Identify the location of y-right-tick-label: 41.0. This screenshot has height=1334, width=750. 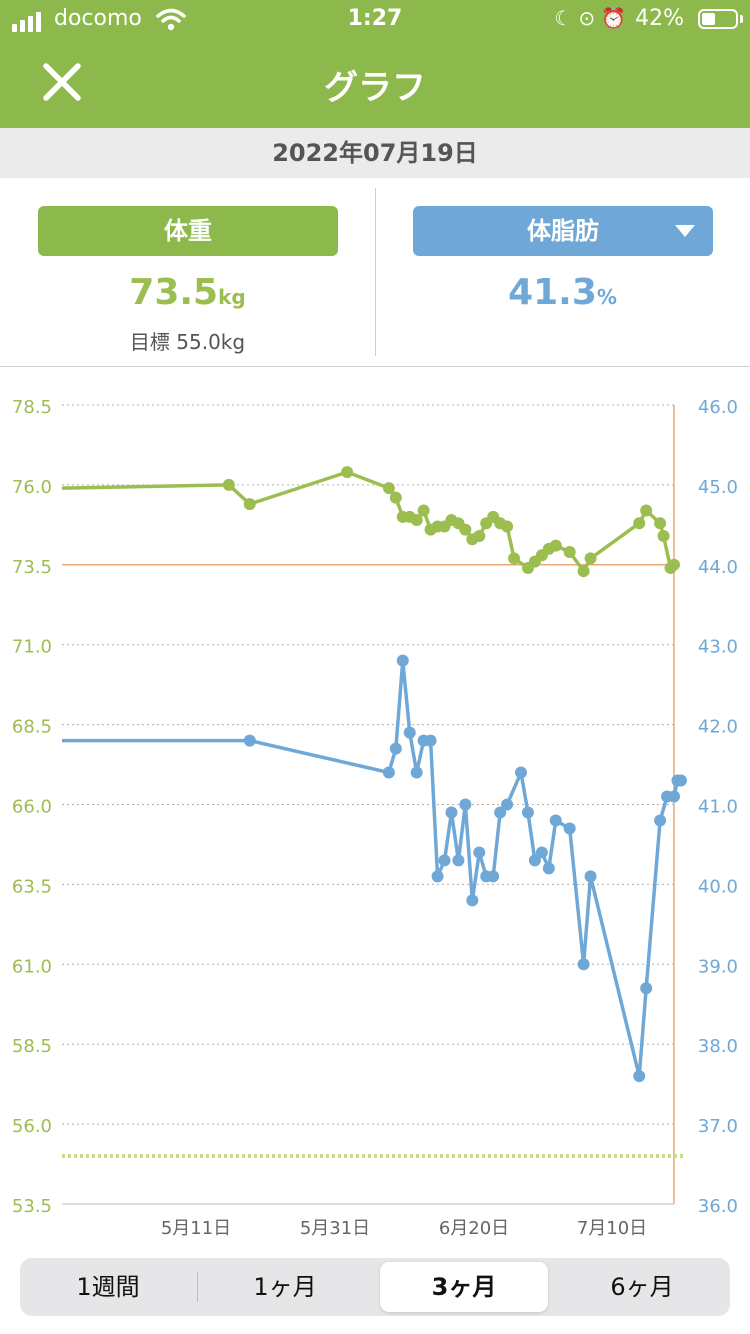
(718, 807).